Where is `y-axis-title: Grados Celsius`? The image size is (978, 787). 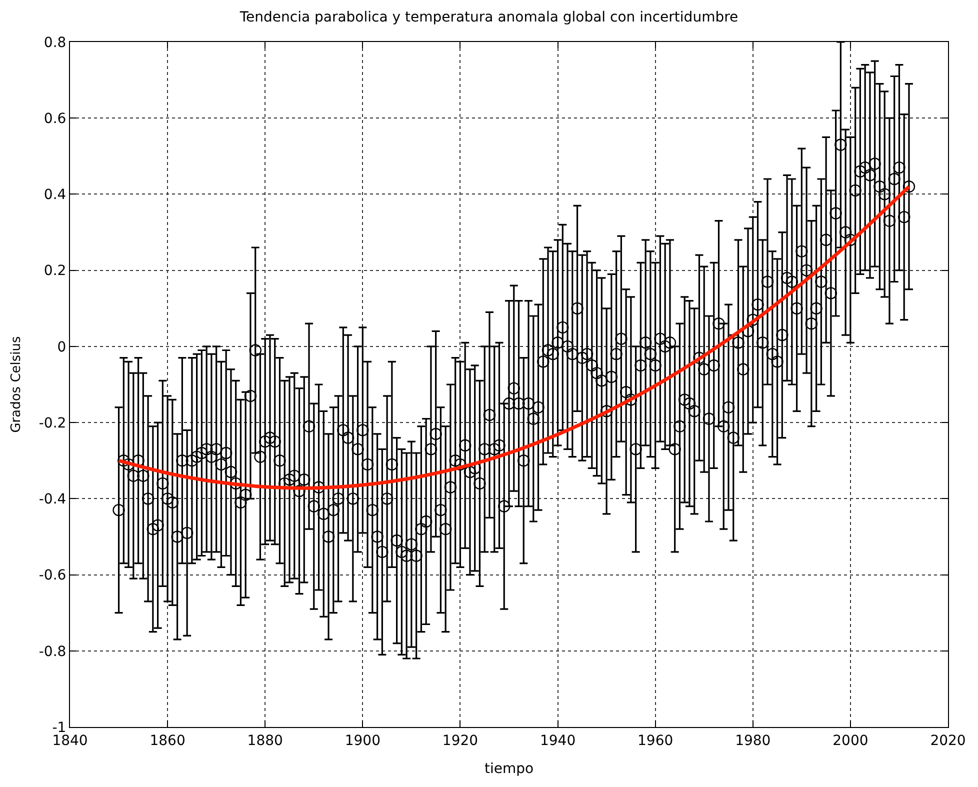 y-axis-title: Grados Celsius is located at coordinates (16, 384).